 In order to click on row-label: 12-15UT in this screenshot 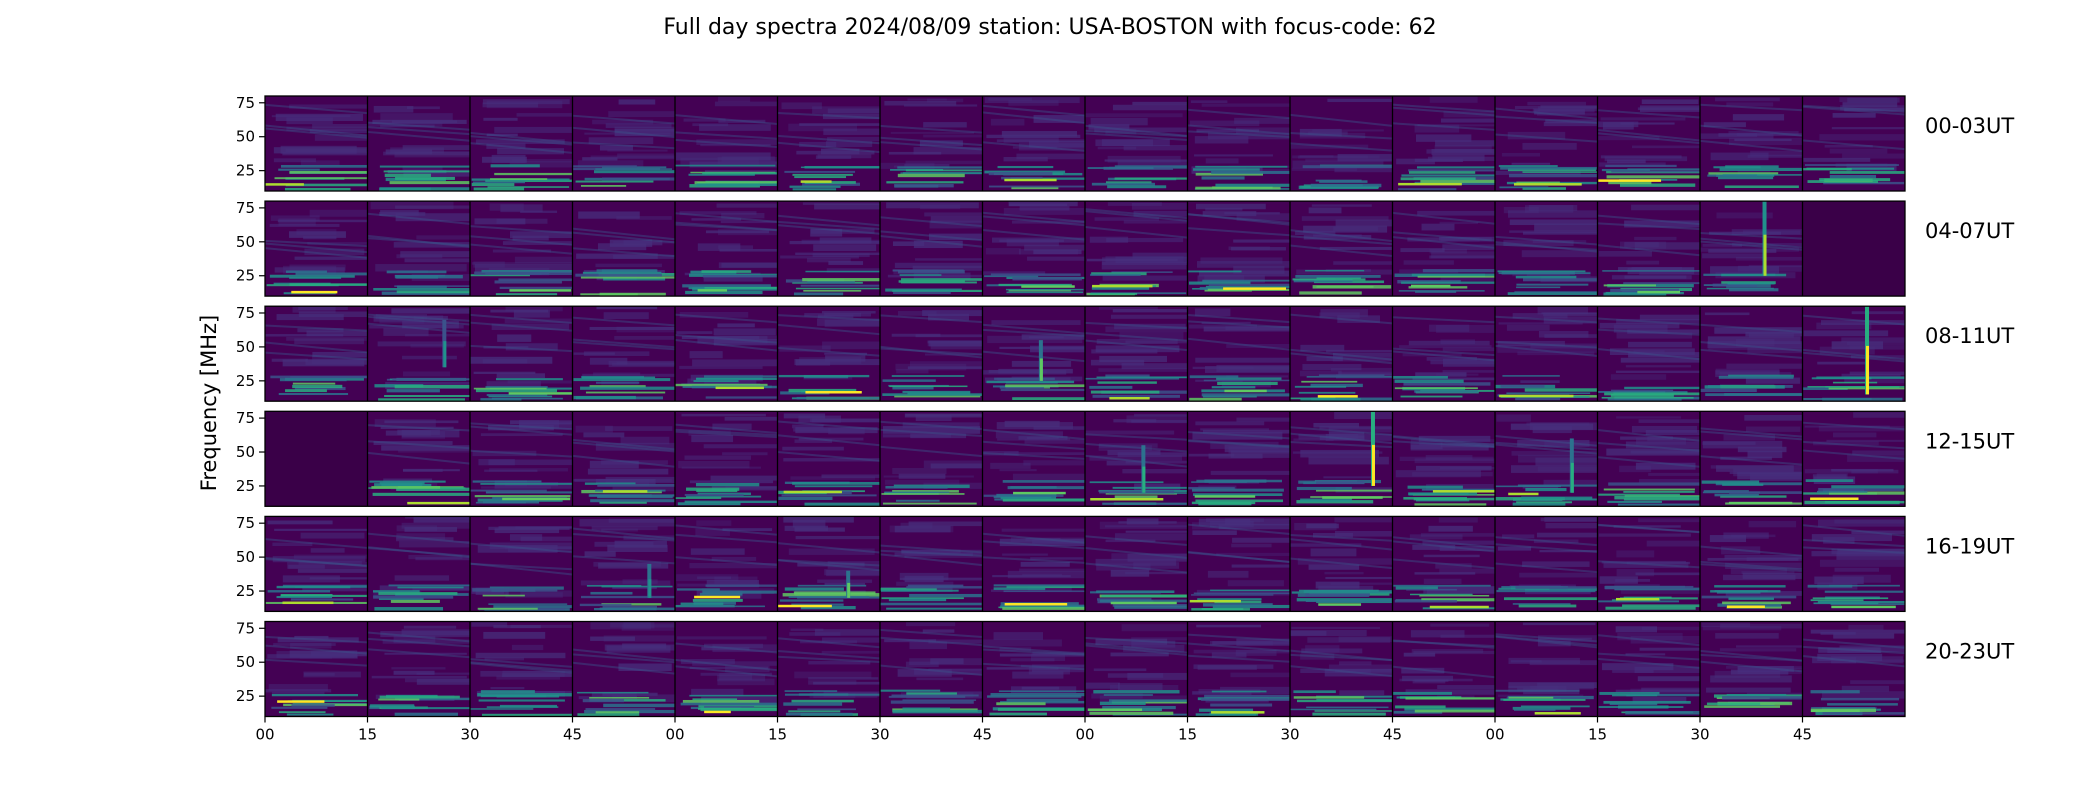, I will do `click(1969, 441)`.